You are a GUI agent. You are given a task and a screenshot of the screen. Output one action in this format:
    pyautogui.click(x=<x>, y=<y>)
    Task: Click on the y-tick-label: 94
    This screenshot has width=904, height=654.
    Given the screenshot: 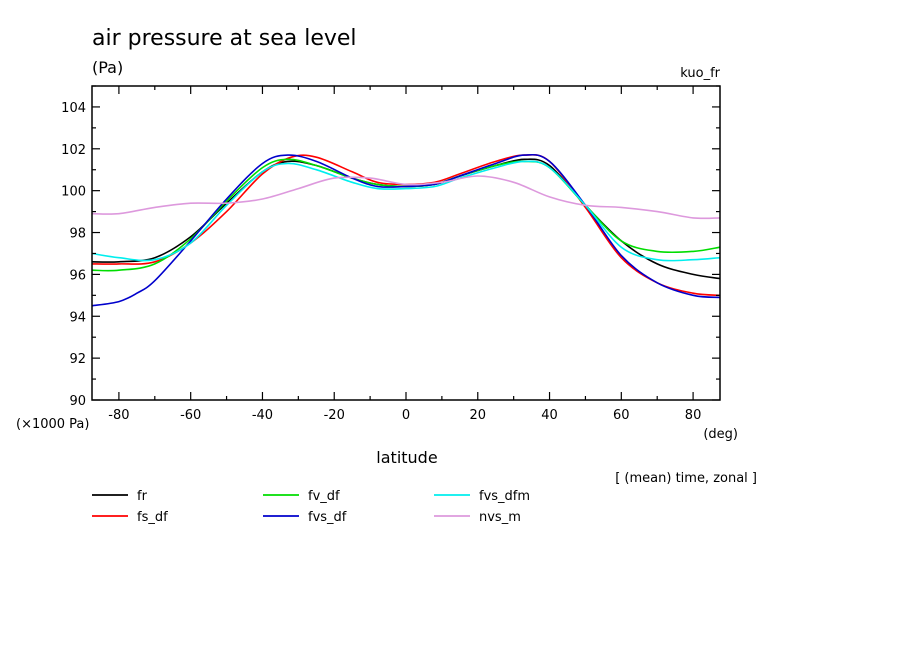 What is the action you would take?
    pyautogui.click(x=77, y=317)
    